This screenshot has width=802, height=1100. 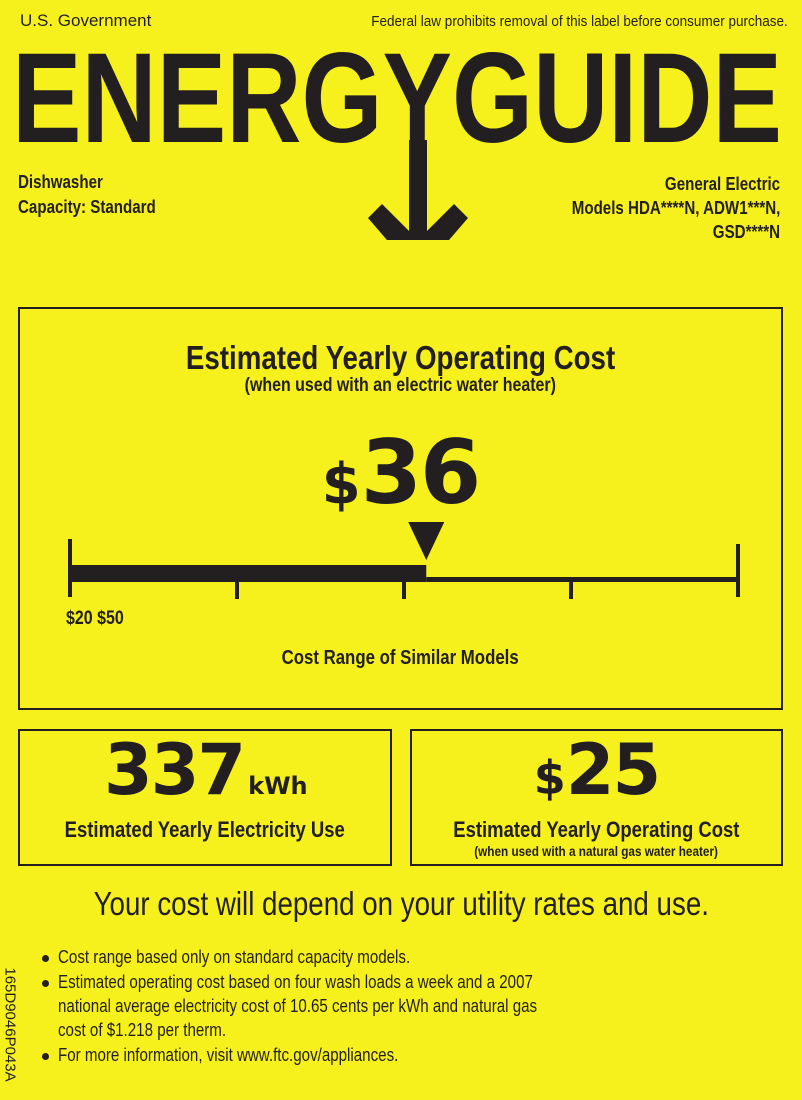 What do you see at coordinates (142, 1030) in the screenshot?
I see `note-item-cont: cost of $1.218 per therm.` at bounding box center [142, 1030].